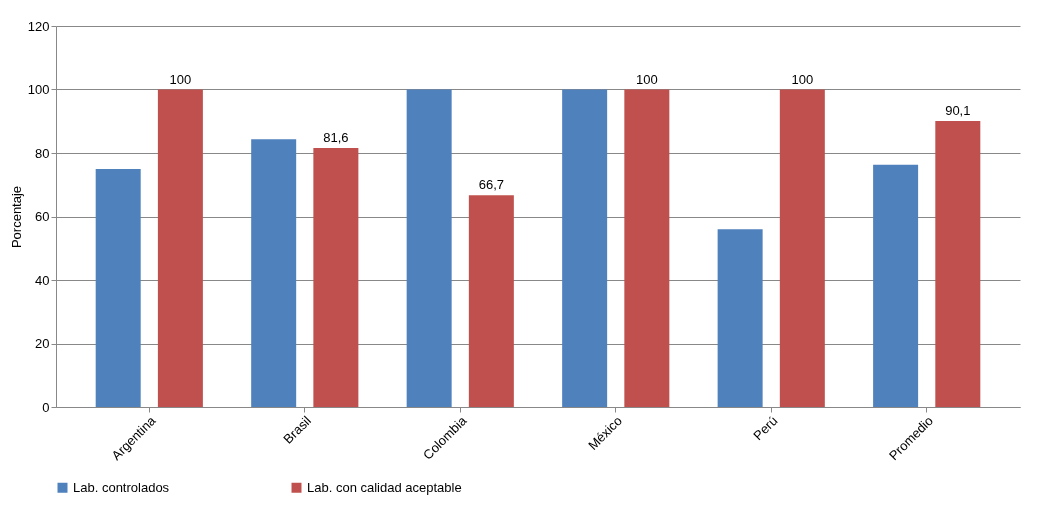  I want to click on legend-label: Lab. controlados, so click(121, 487).